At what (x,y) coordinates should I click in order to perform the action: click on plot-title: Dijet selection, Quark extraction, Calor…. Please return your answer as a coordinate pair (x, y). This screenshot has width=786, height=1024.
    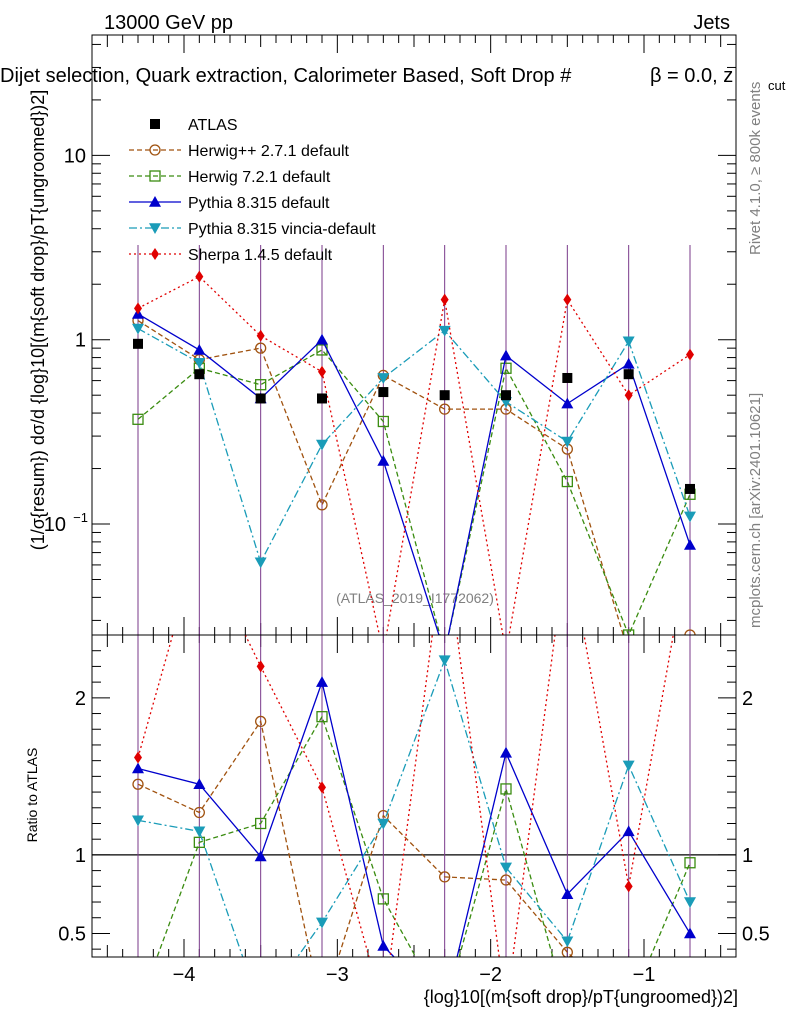
    Looking at the image, I should click on (393, 79).